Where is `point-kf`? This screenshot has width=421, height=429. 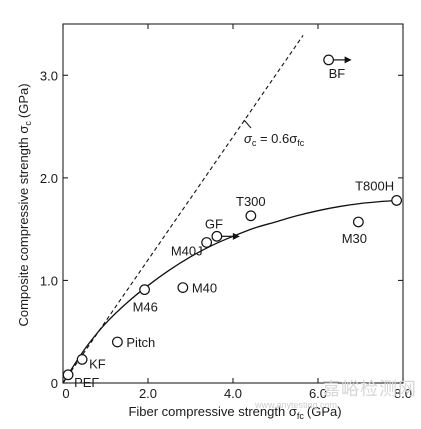 point-kf is located at coordinates (82, 359).